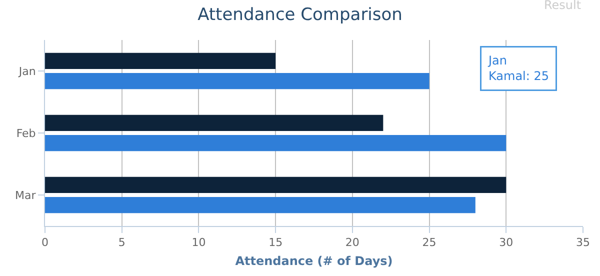 This screenshot has height=276, width=600. I want to click on x-axis-title: Attendance (# of Days), so click(314, 261).